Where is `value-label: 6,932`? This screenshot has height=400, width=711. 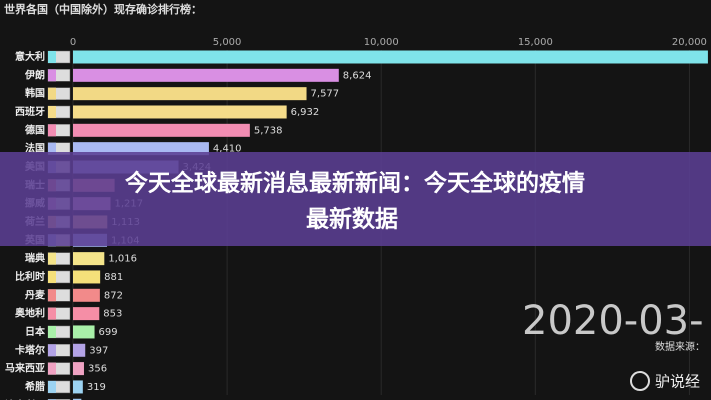
value-label: 6,932 is located at coordinates (305, 112).